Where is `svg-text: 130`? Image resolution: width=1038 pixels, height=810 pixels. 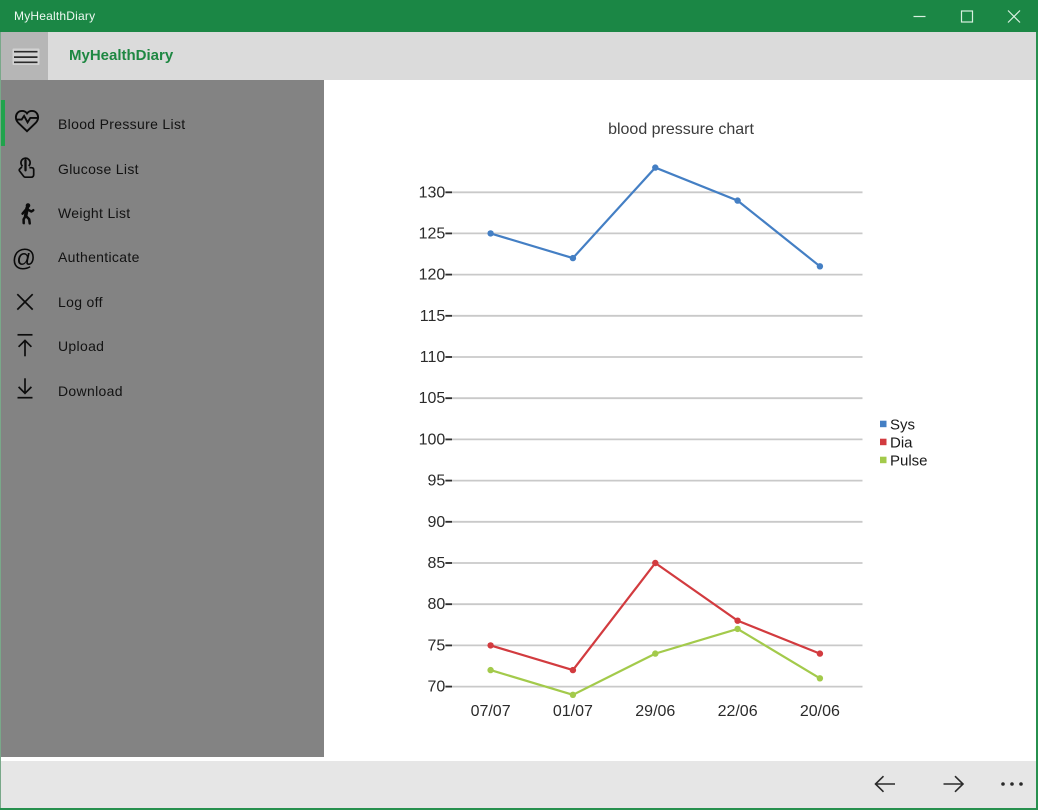
svg-text: 130 is located at coordinates (432, 192).